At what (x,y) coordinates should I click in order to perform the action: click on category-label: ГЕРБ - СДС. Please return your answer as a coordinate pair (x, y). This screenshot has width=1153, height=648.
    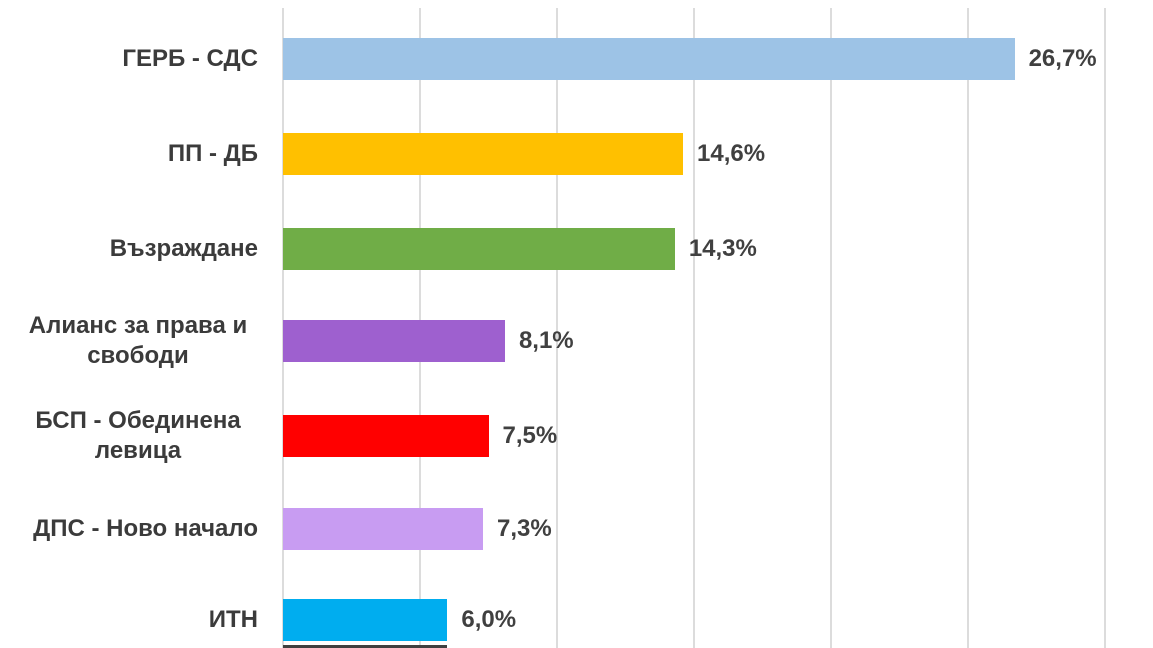
    Looking at the image, I should click on (190, 58).